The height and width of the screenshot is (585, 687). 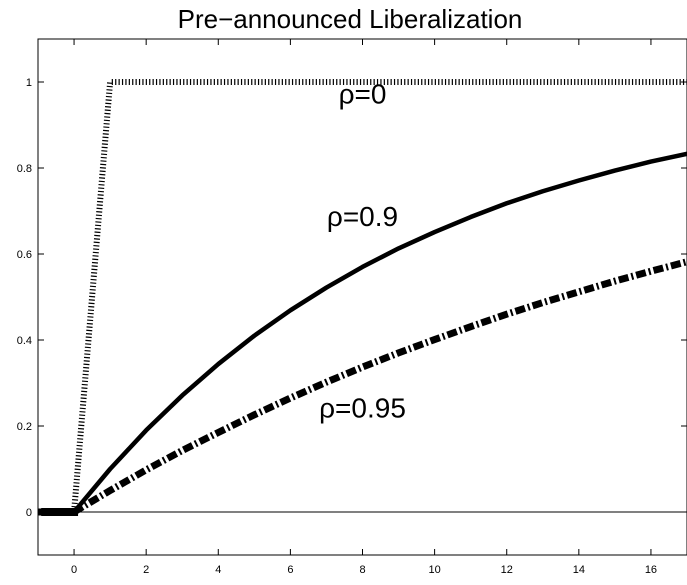 I want to click on x-tick-label: 14, so click(x=579, y=570).